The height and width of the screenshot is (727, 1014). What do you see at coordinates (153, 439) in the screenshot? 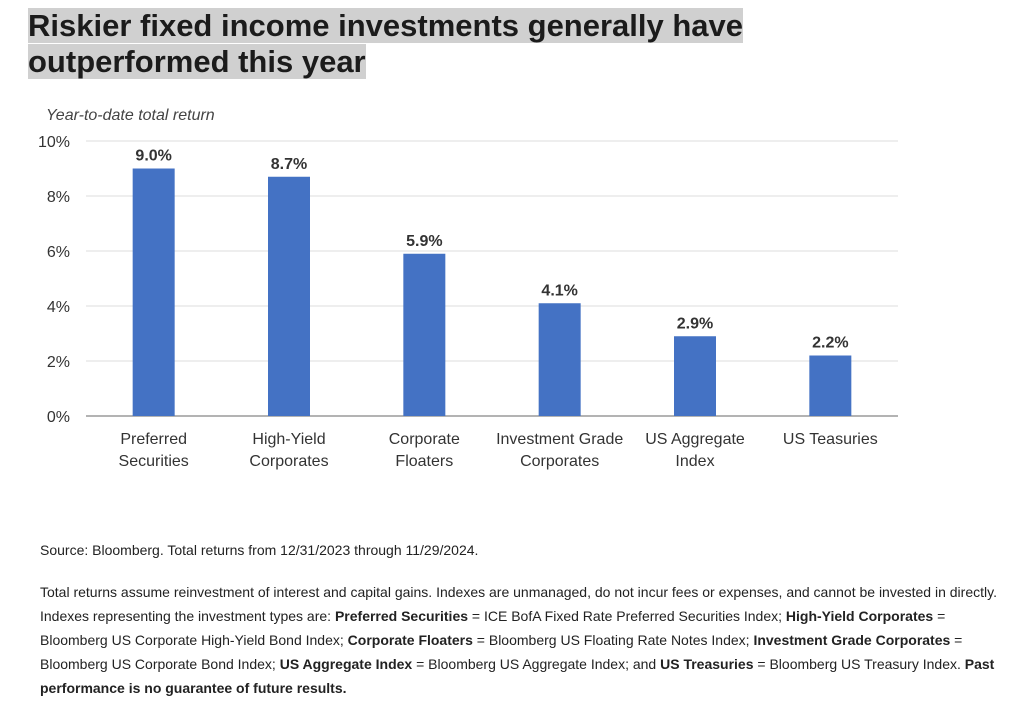
I see `x-tick-label: Preferred` at bounding box center [153, 439].